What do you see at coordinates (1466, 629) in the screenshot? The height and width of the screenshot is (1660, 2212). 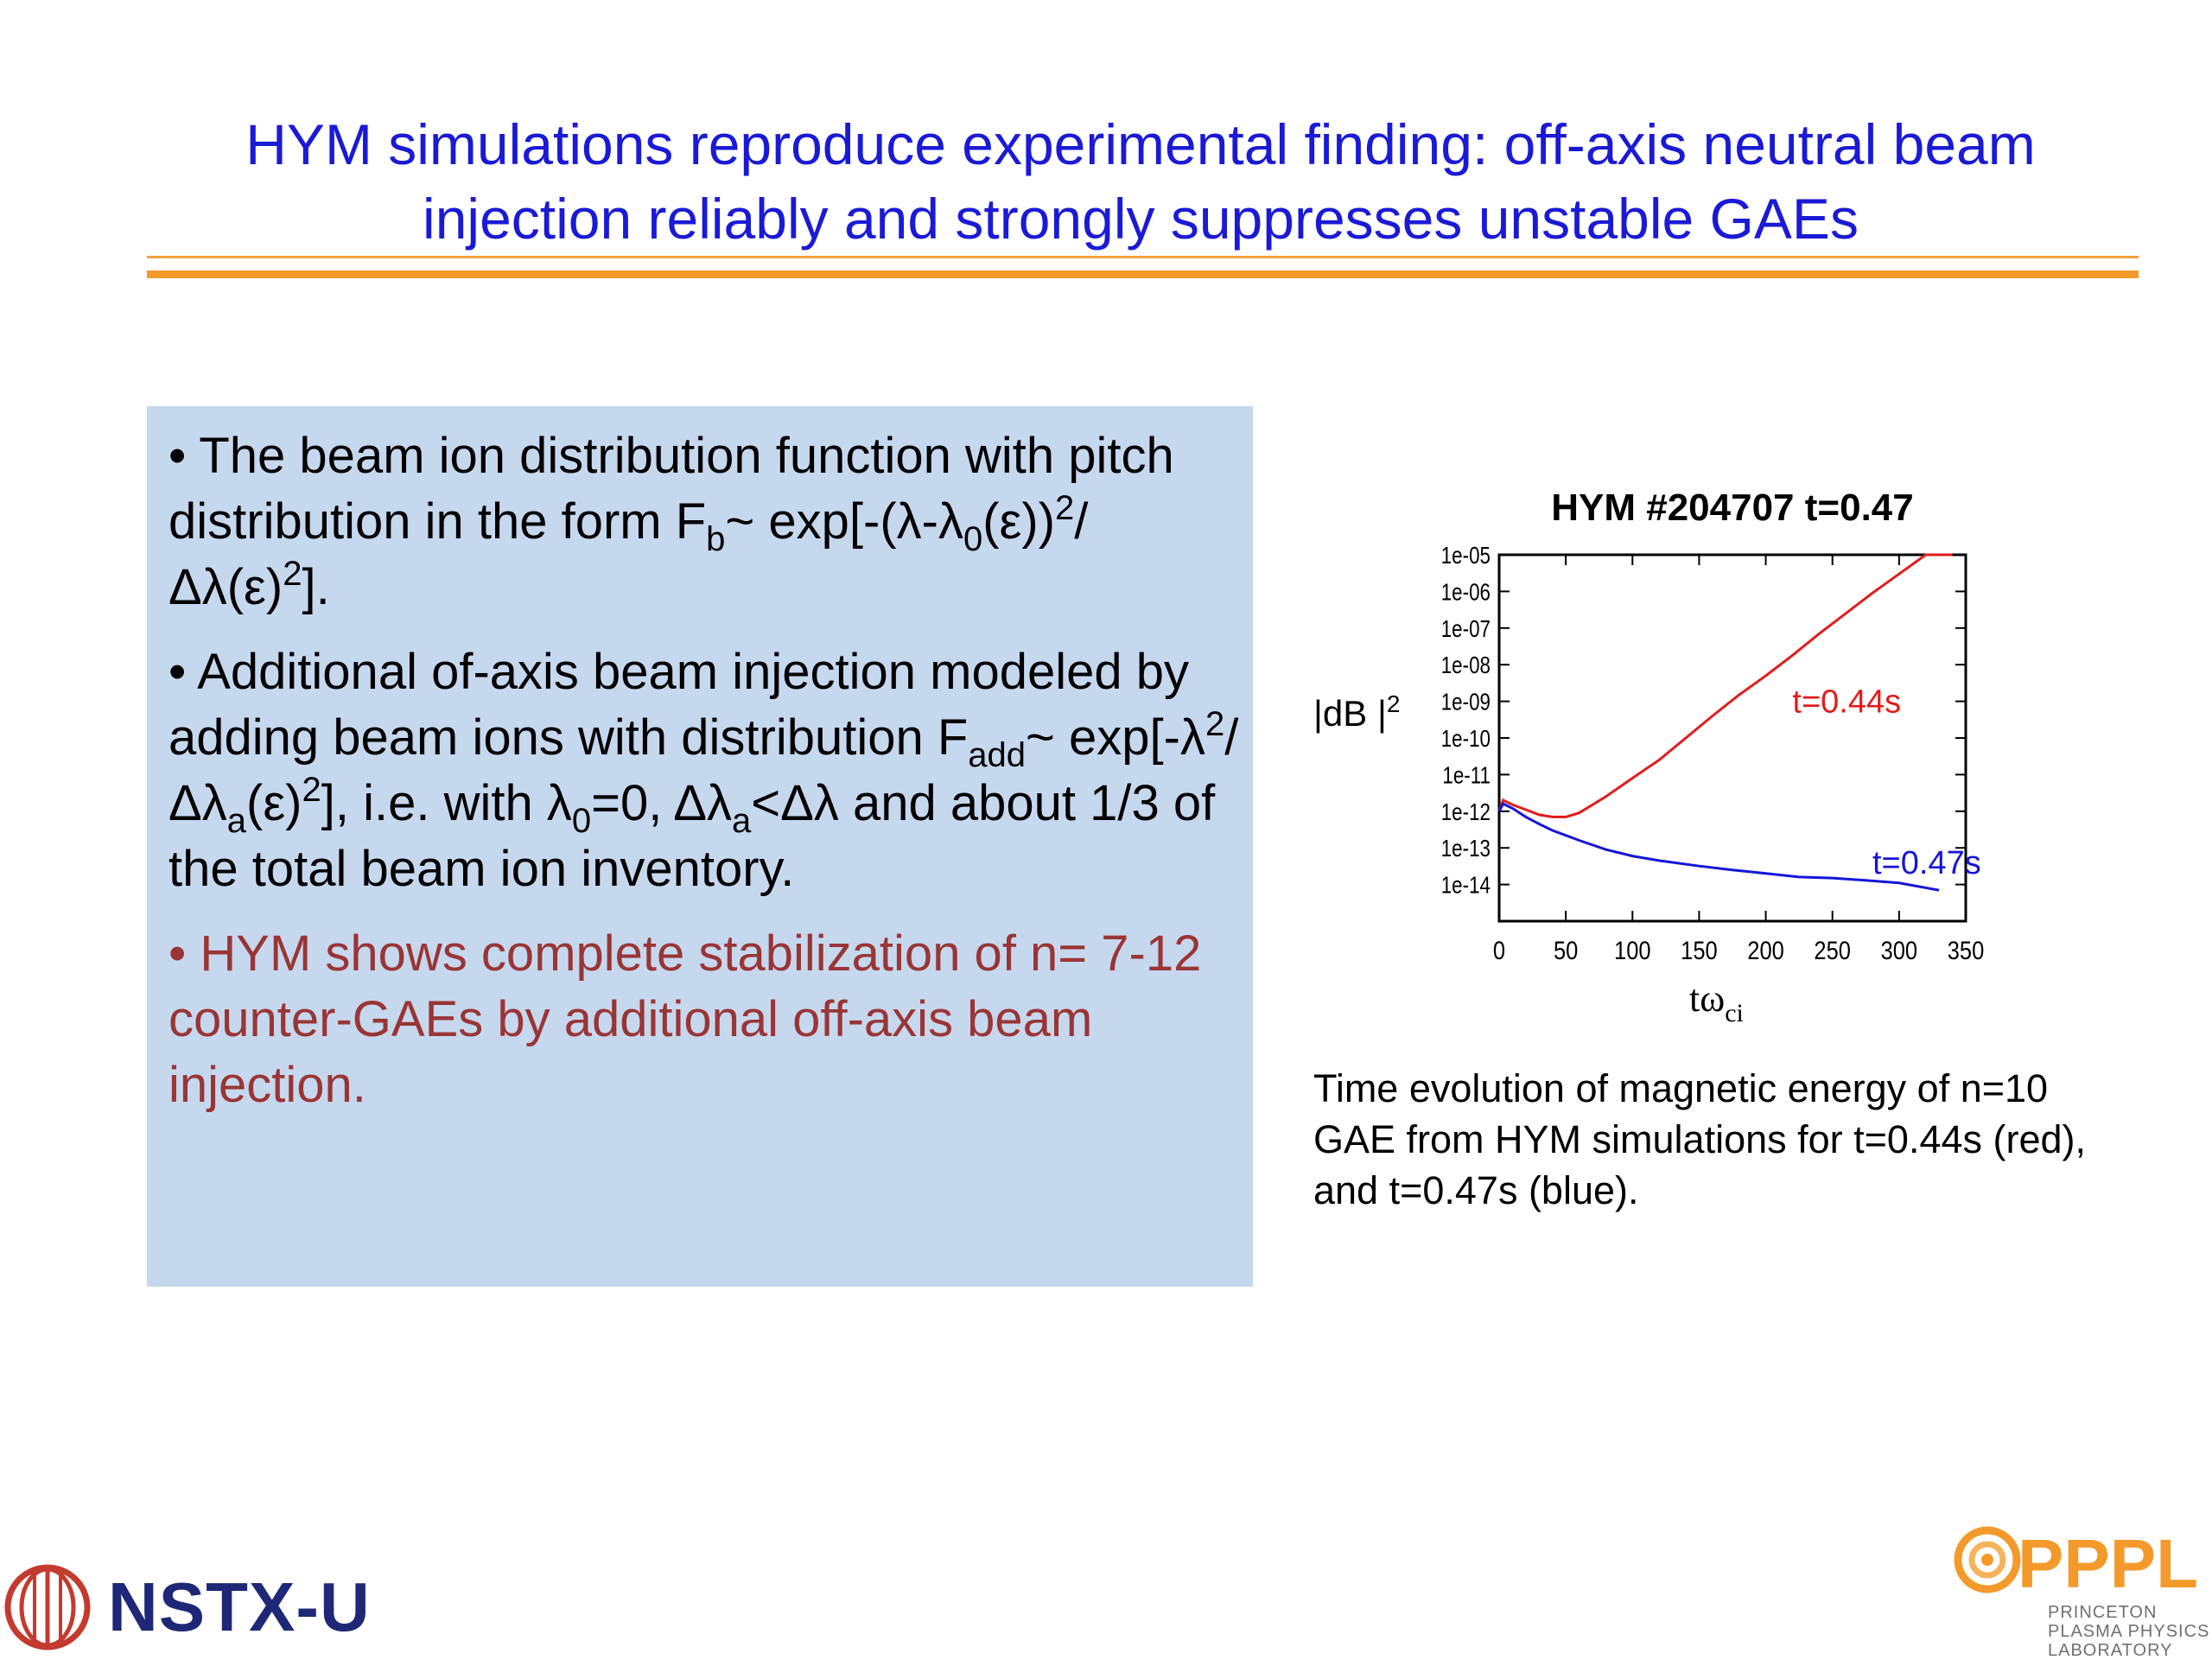 I see `y-tick-label: 1e-07` at bounding box center [1466, 629].